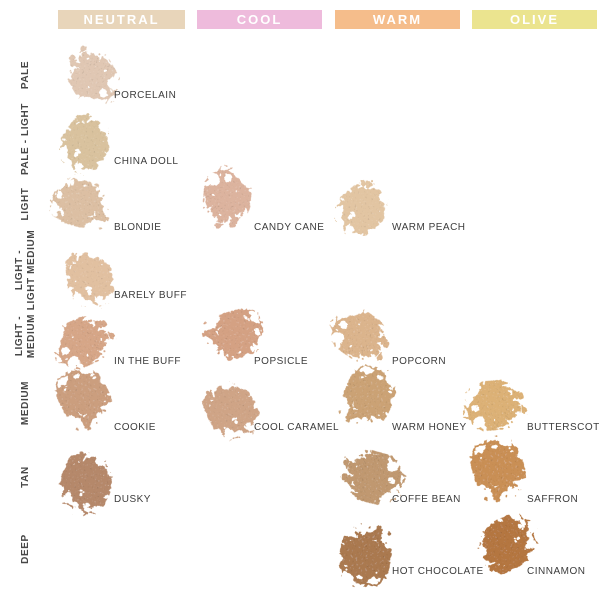 This screenshot has width=600, height=600. Describe the element at coordinates (423, 476) in the screenshot. I see `swatch-coffe-bean: COFFE BEAN` at that location.